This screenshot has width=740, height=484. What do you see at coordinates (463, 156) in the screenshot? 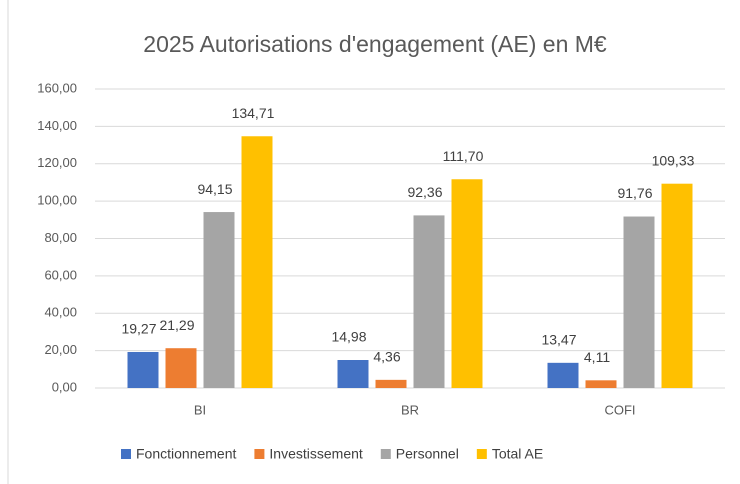
I see `value-label: 111,70` at bounding box center [463, 156].